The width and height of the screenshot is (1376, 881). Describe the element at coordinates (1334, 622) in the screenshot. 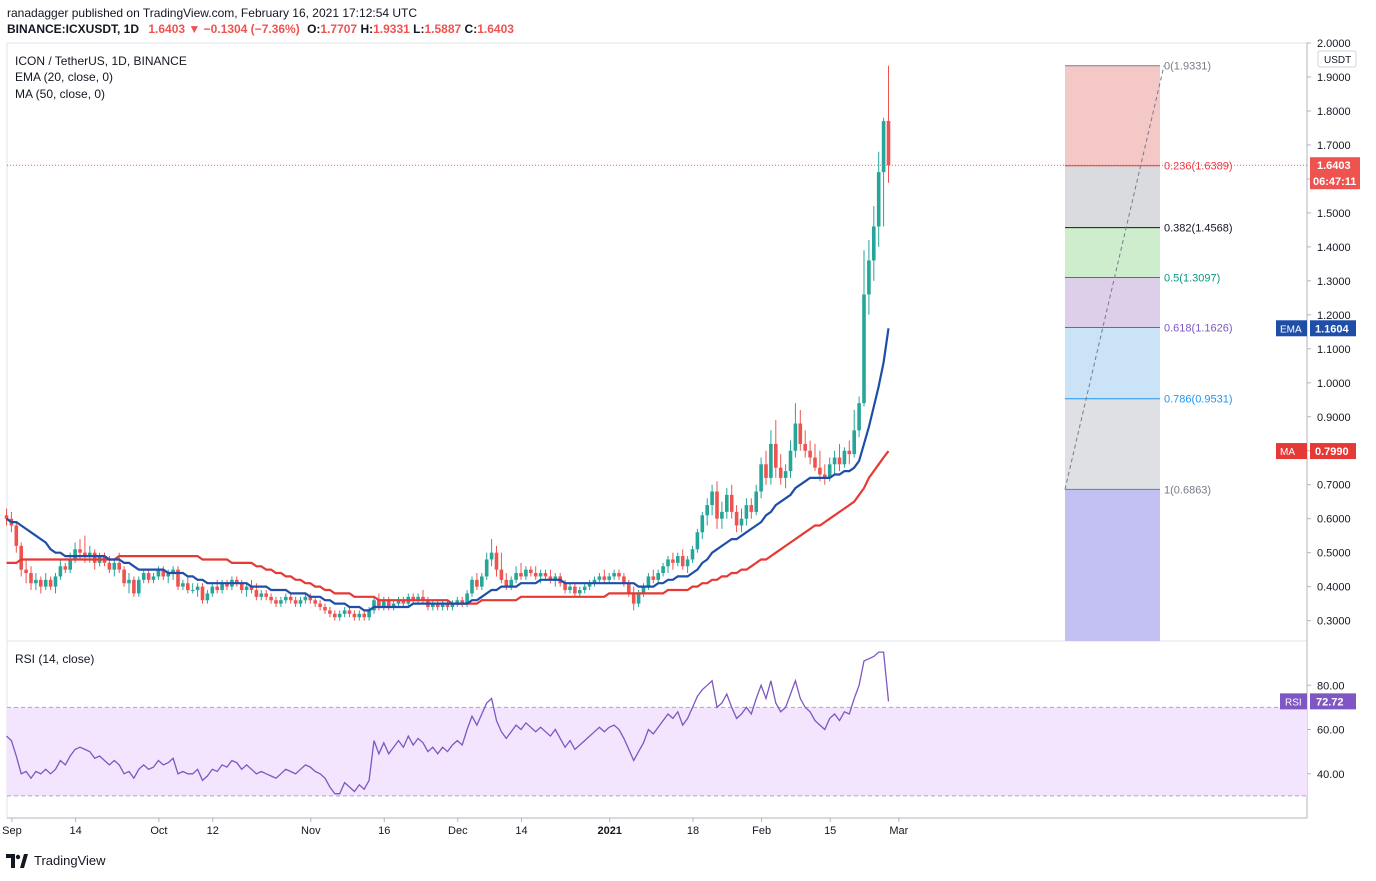

I see `price-tick-label: 0.3000` at that location.